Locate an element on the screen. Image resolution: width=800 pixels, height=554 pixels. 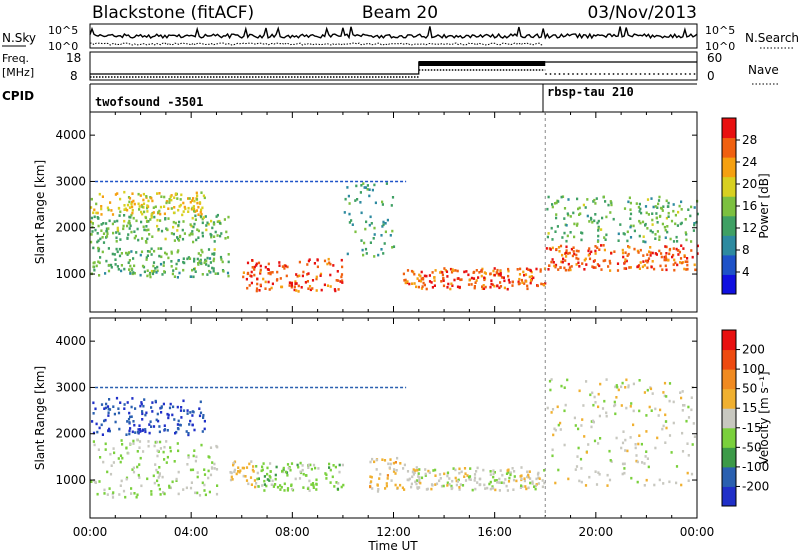
freq-traces is located at coordinates (393, 69).